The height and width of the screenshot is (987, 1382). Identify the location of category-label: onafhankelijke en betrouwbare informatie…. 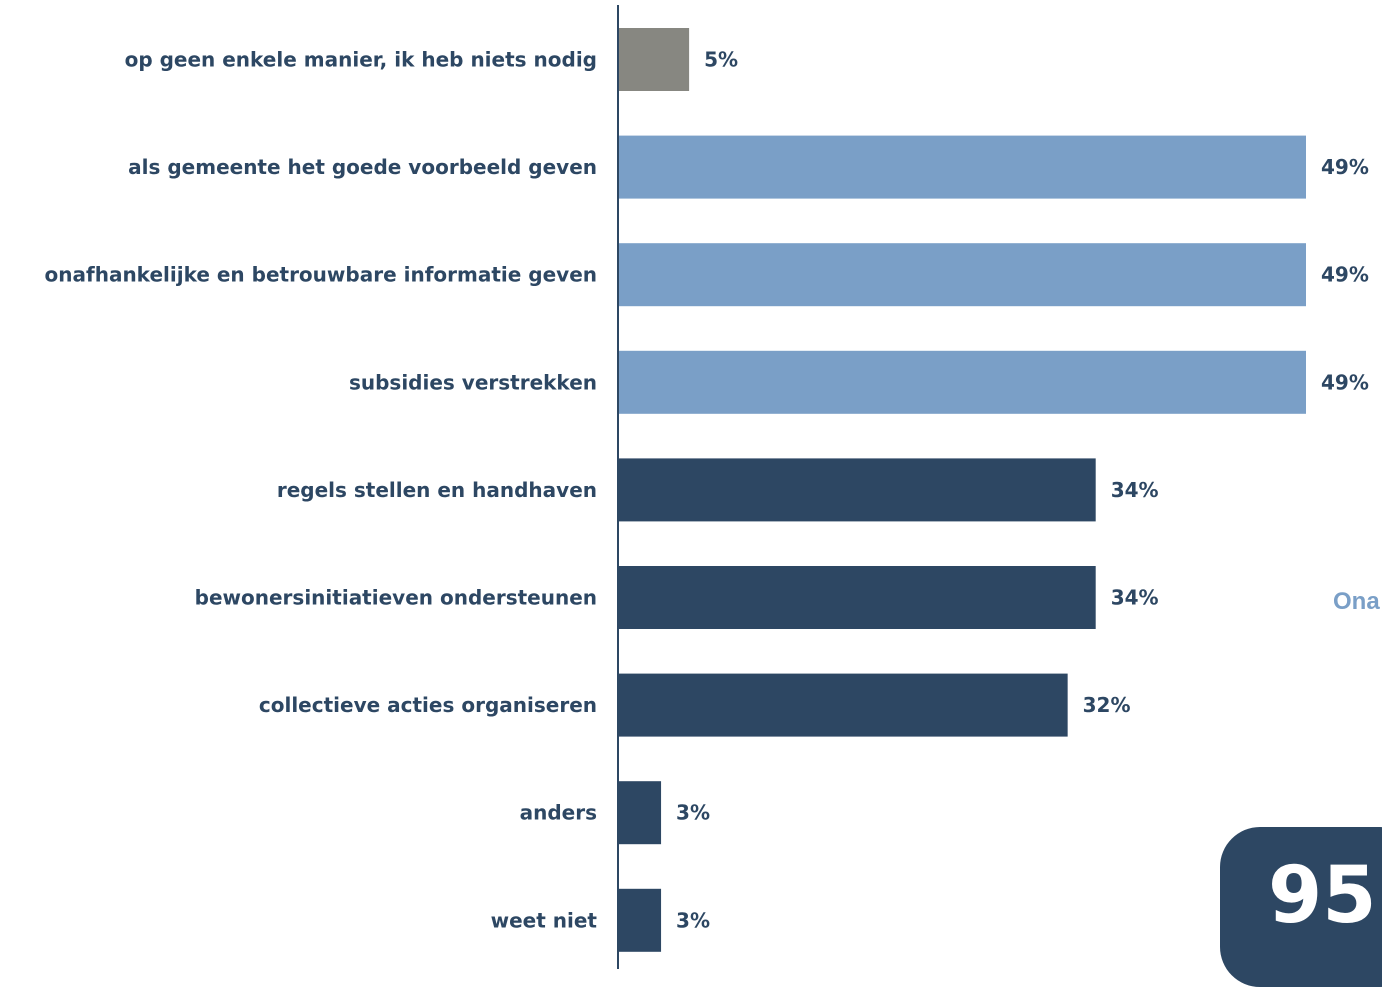
(321, 275).